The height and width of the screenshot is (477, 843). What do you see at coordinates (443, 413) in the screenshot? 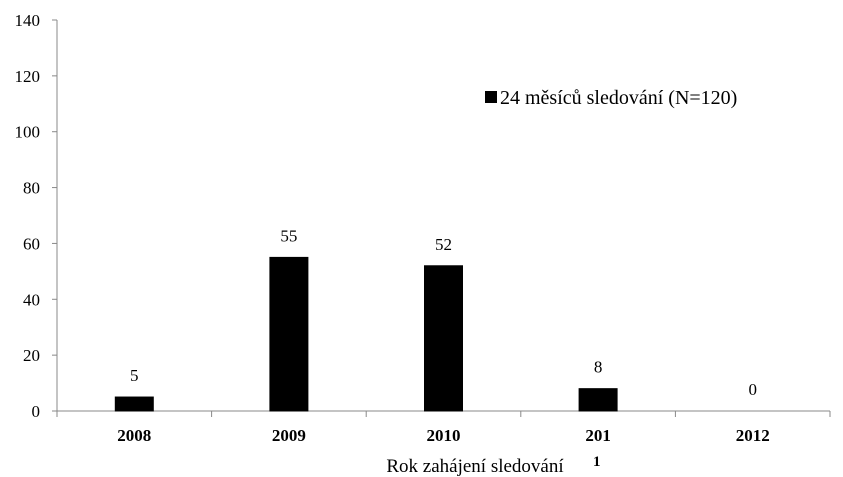
I see `x-axis` at bounding box center [443, 413].